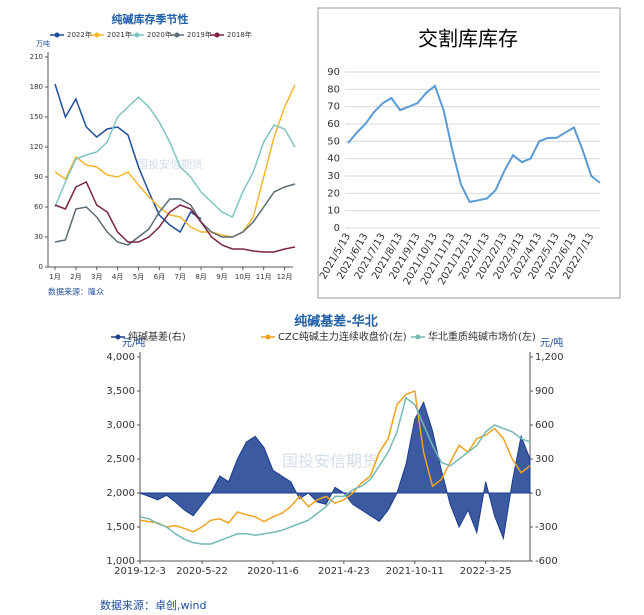  I want to click on x-tick-label: 12月, so click(285, 277).